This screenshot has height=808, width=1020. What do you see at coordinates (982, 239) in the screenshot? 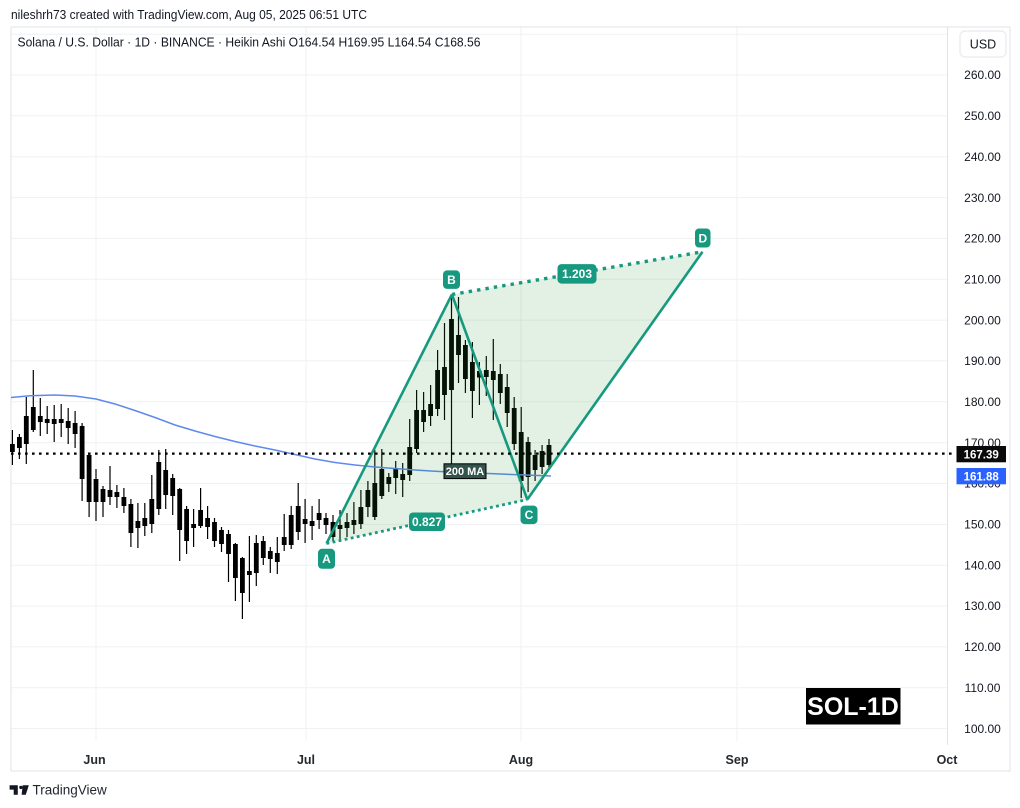
I see `svg-text: 220.00` at bounding box center [982, 239].